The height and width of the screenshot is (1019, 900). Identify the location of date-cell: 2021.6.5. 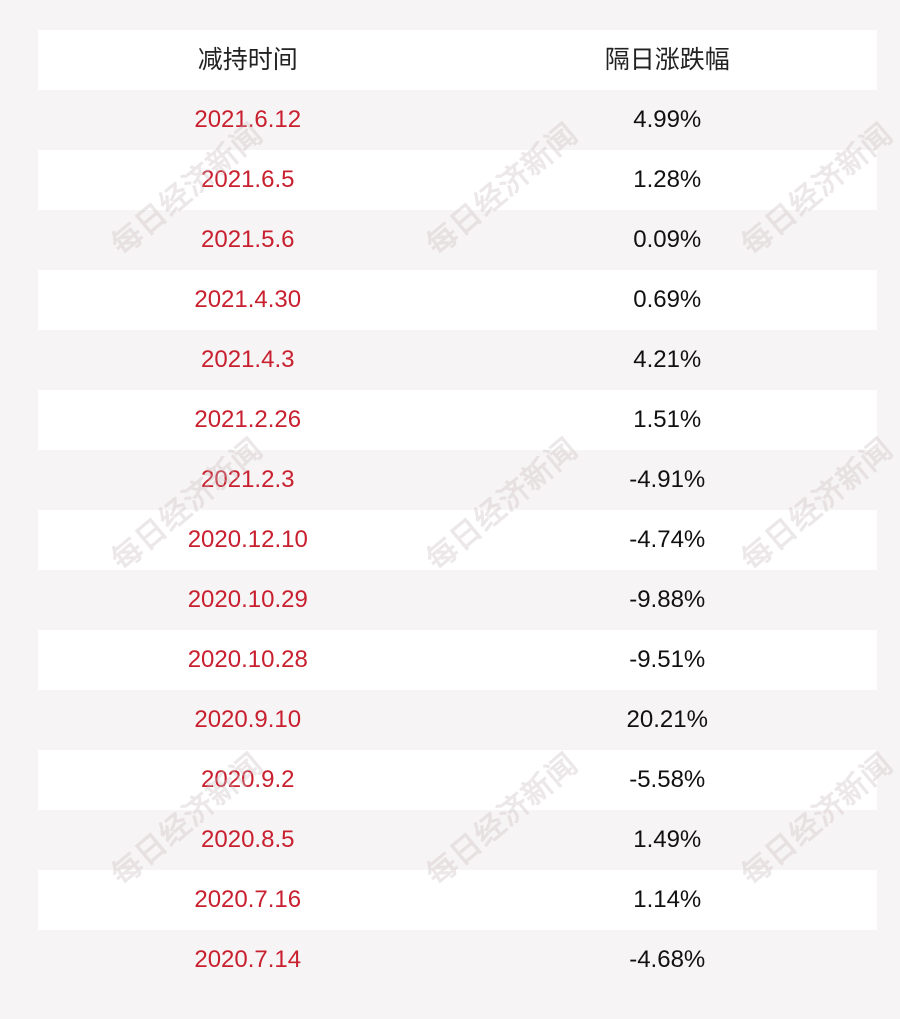
(248, 179).